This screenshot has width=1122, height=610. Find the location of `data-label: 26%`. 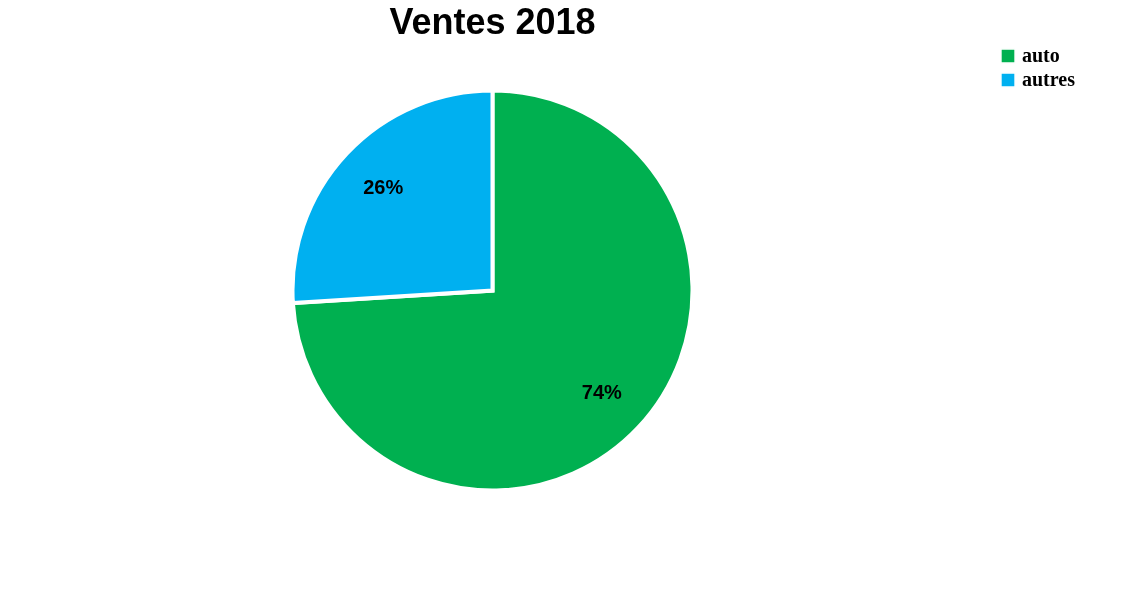

data-label: 26% is located at coordinates (383, 186).